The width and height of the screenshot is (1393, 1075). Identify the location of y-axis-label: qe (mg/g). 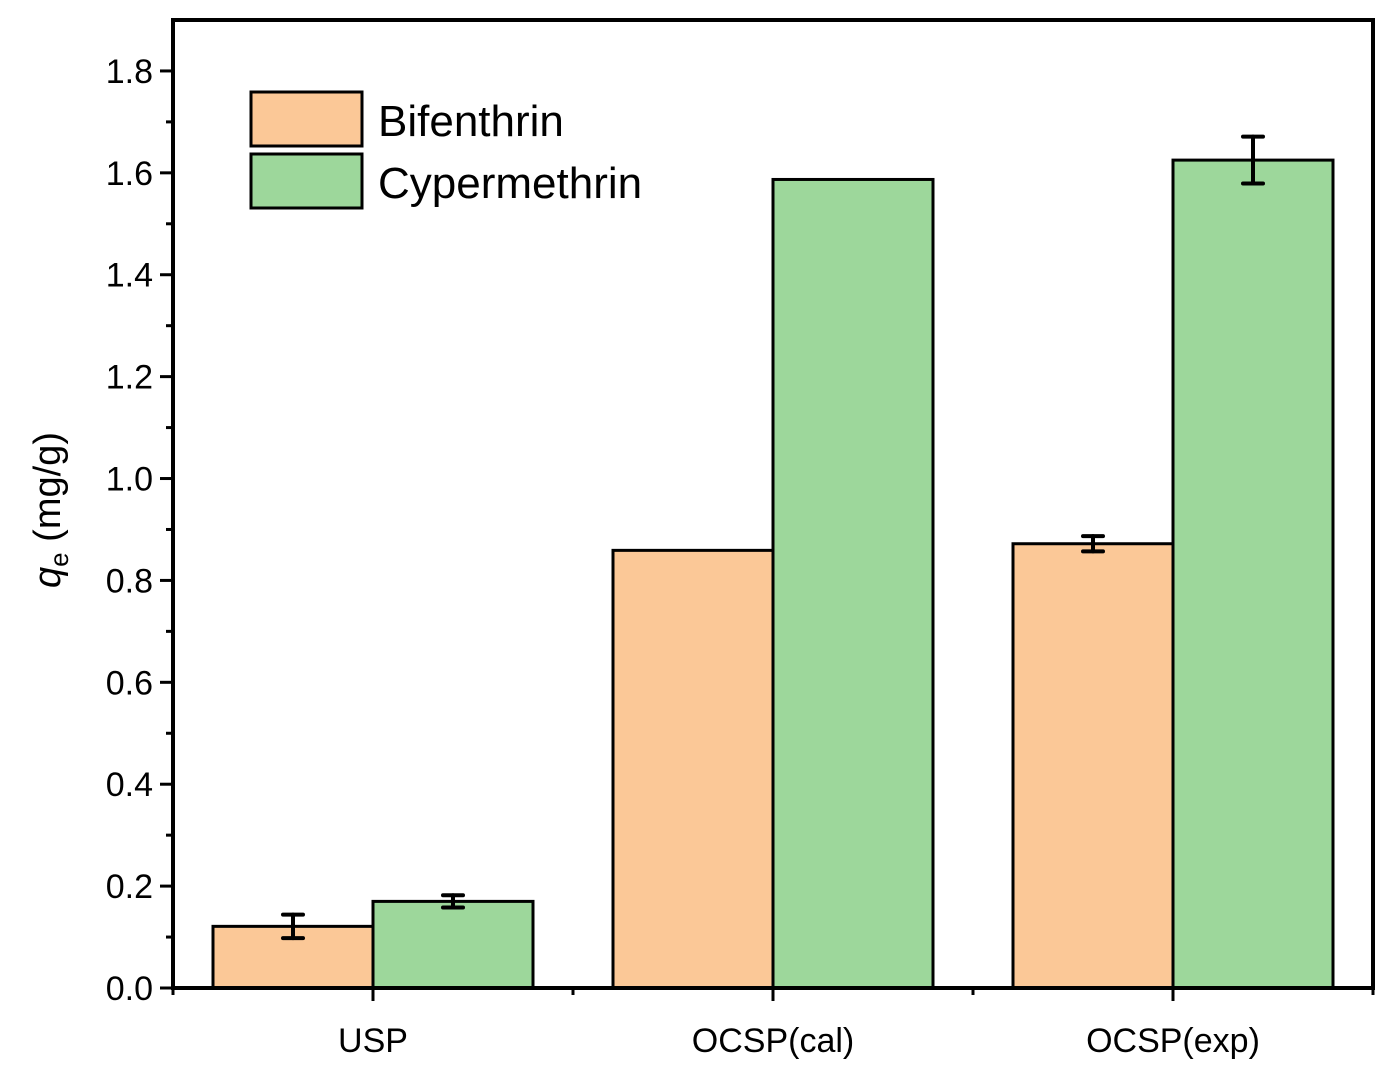
(50, 510).